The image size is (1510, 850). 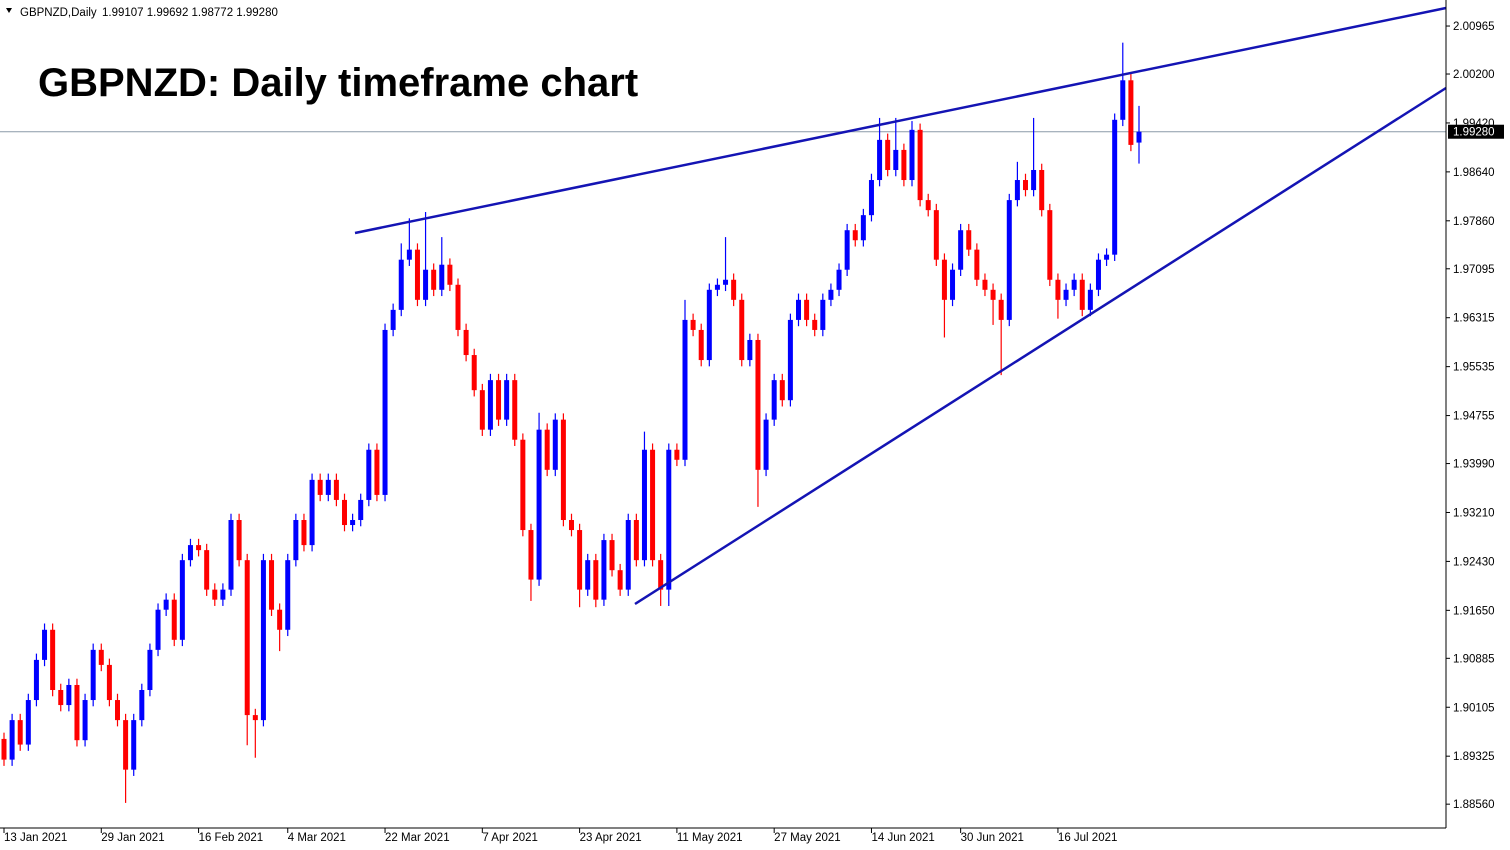 What do you see at coordinates (1474, 465) in the screenshot?
I see `y-tick-label: 1.93990` at bounding box center [1474, 465].